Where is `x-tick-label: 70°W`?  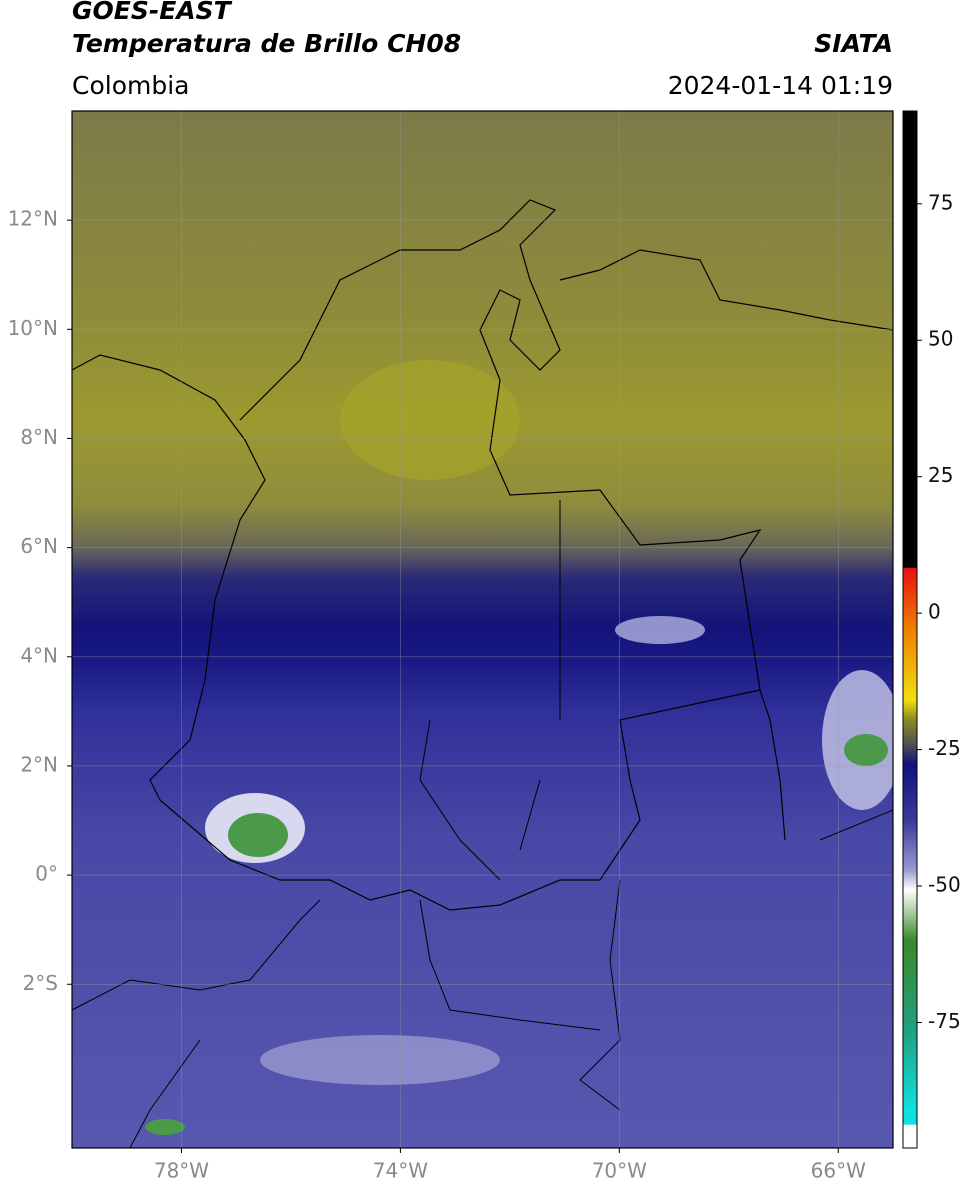 x-tick-label: 70°W is located at coordinates (619, 1171).